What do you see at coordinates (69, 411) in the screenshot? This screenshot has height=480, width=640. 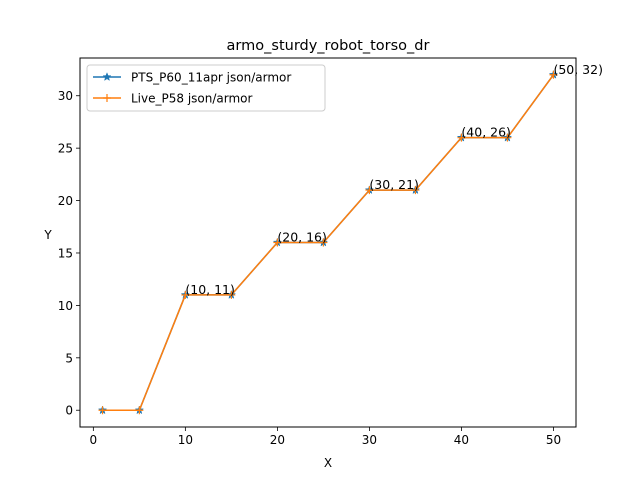 I see `y-tick-label-0: 0` at bounding box center [69, 411].